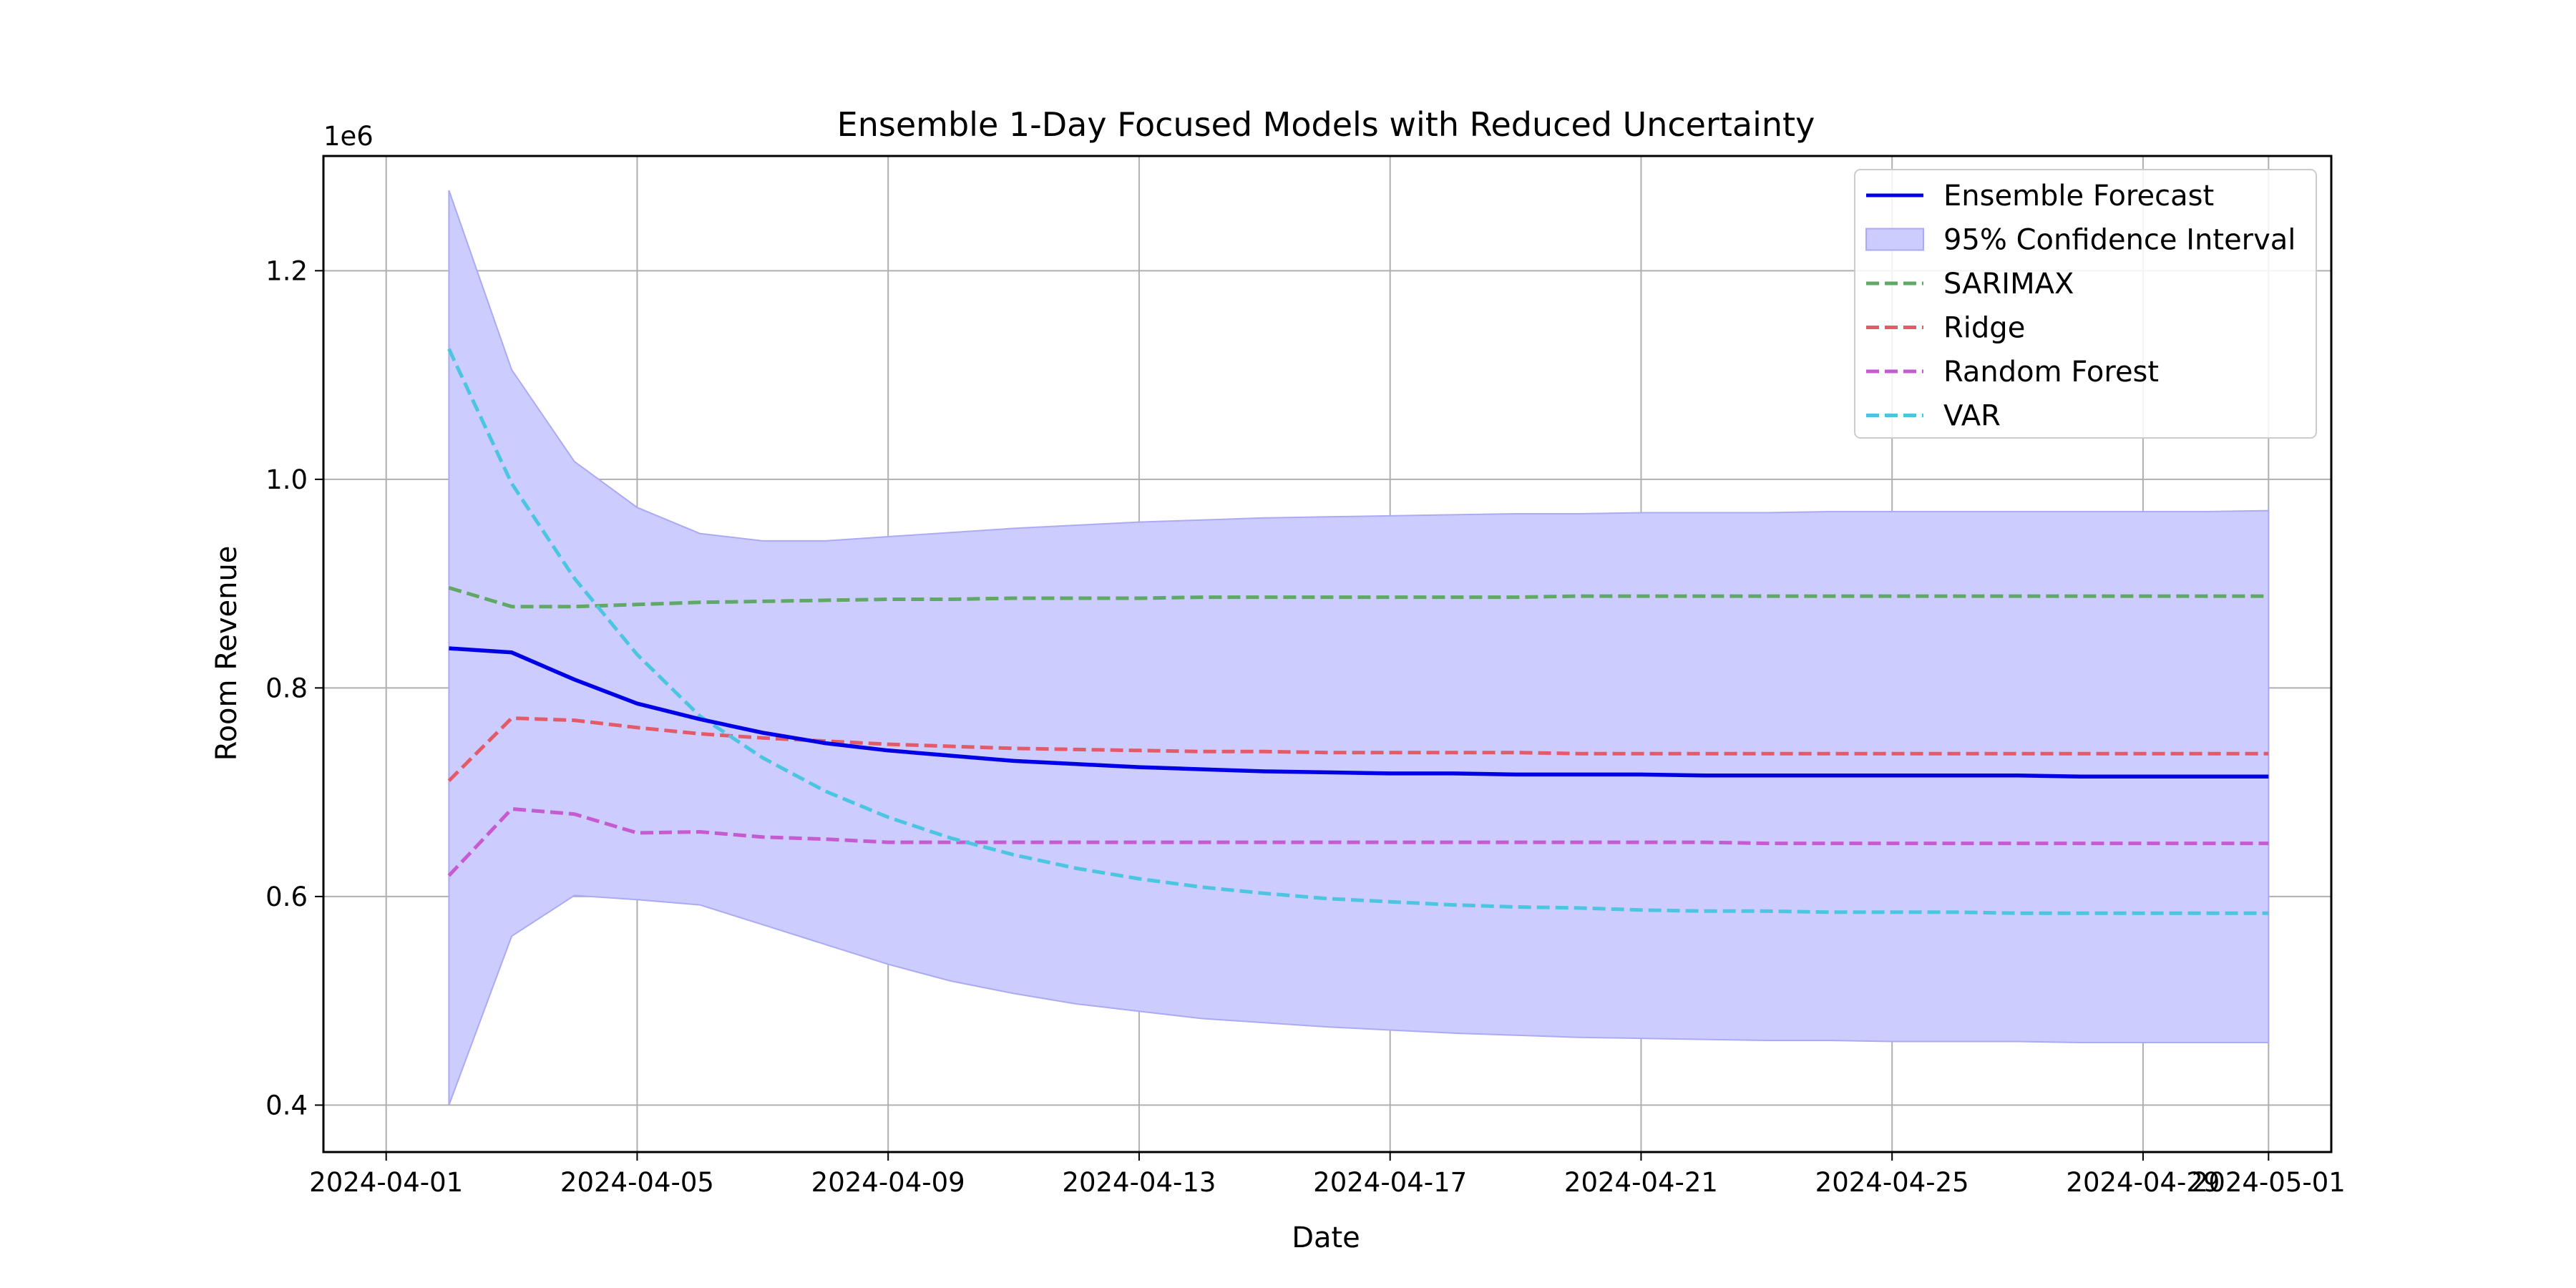 This screenshot has width=2576, height=1288. Describe the element at coordinates (1359, 712) in the screenshot. I see `series-line-ensemble-forecast` at that location.